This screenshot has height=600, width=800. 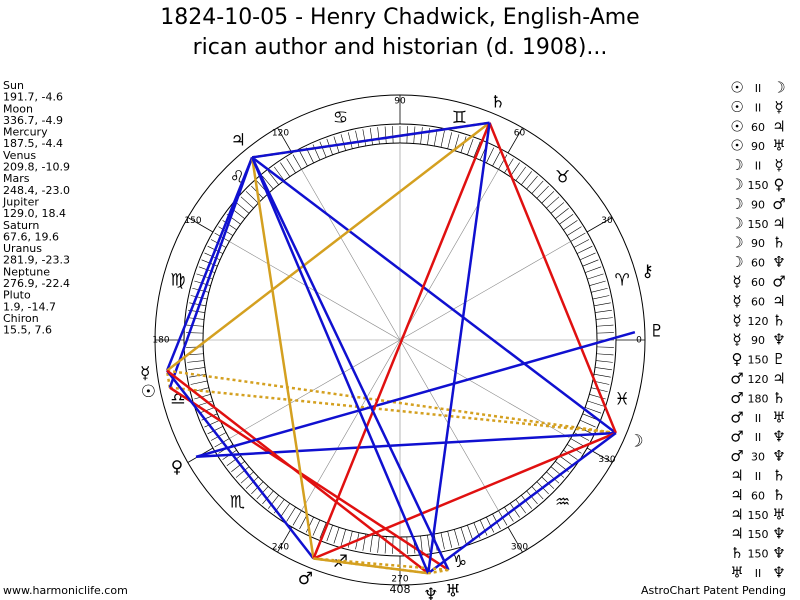 What do you see at coordinates (177, 468) in the screenshot?
I see `planet-glyph: ♀` at bounding box center [177, 468].